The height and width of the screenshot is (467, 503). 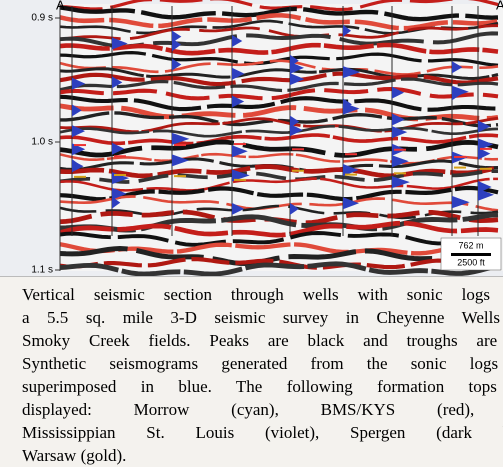 What do you see at coordinates (60, 6) in the screenshot?
I see `section-label: A` at bounding box center [60, 6].